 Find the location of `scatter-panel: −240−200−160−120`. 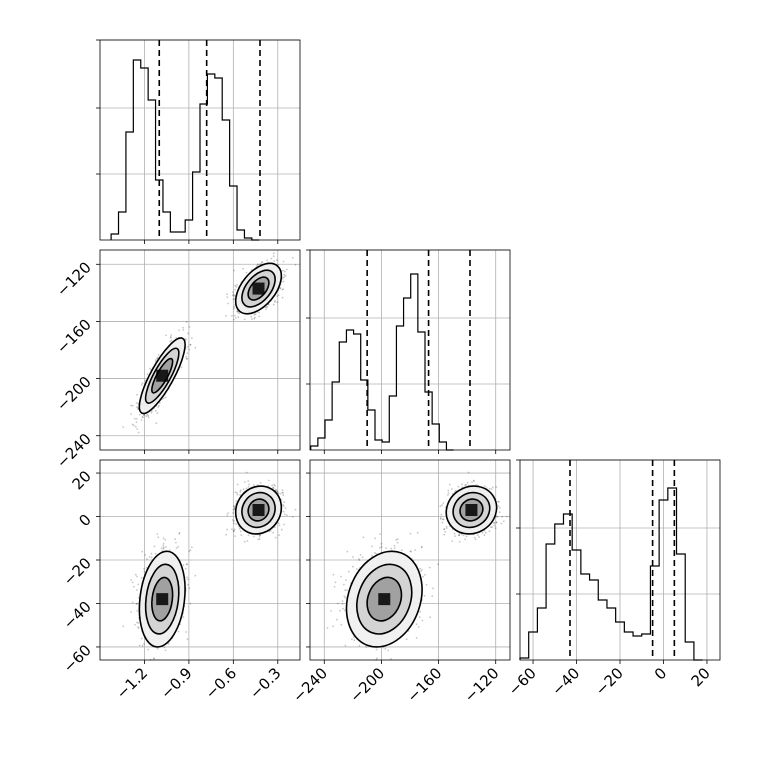

scatter-panel: −240−200−160−120 is located at coordinates (177, 360).